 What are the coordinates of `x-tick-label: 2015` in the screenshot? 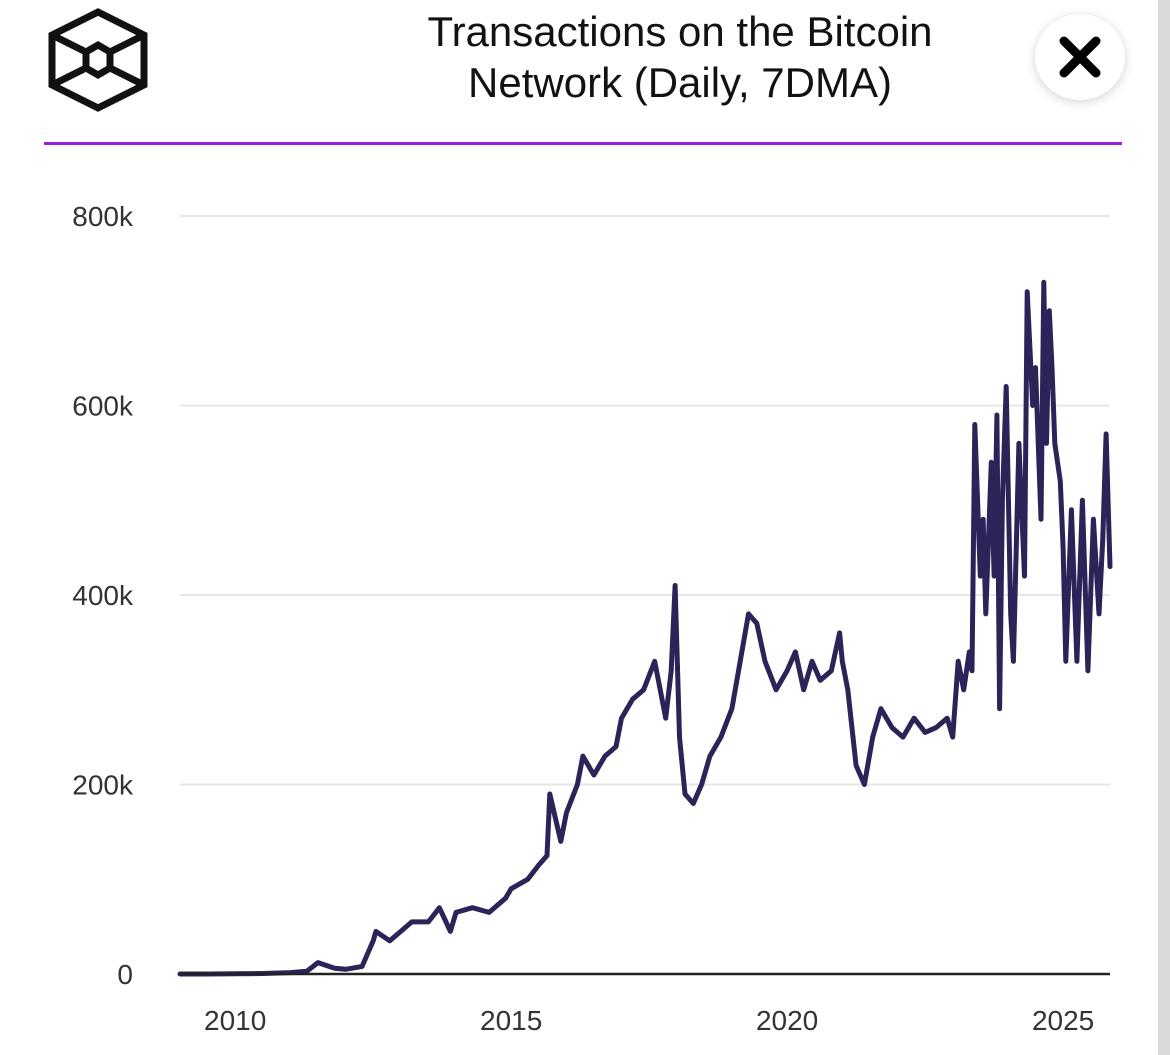 It's located at (511, 1020).